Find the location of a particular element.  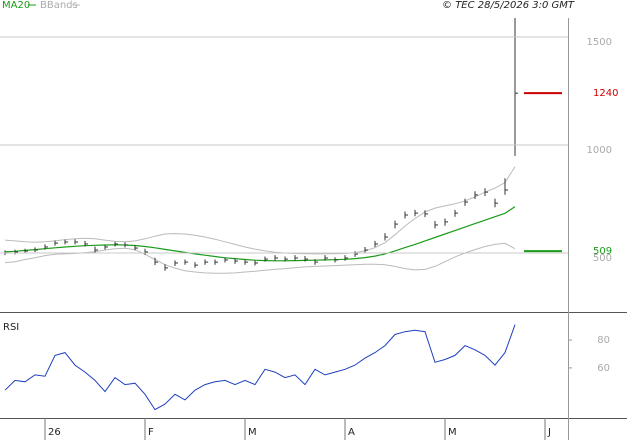

y-tick-label: 1000 is located at coordinates (599, 150).